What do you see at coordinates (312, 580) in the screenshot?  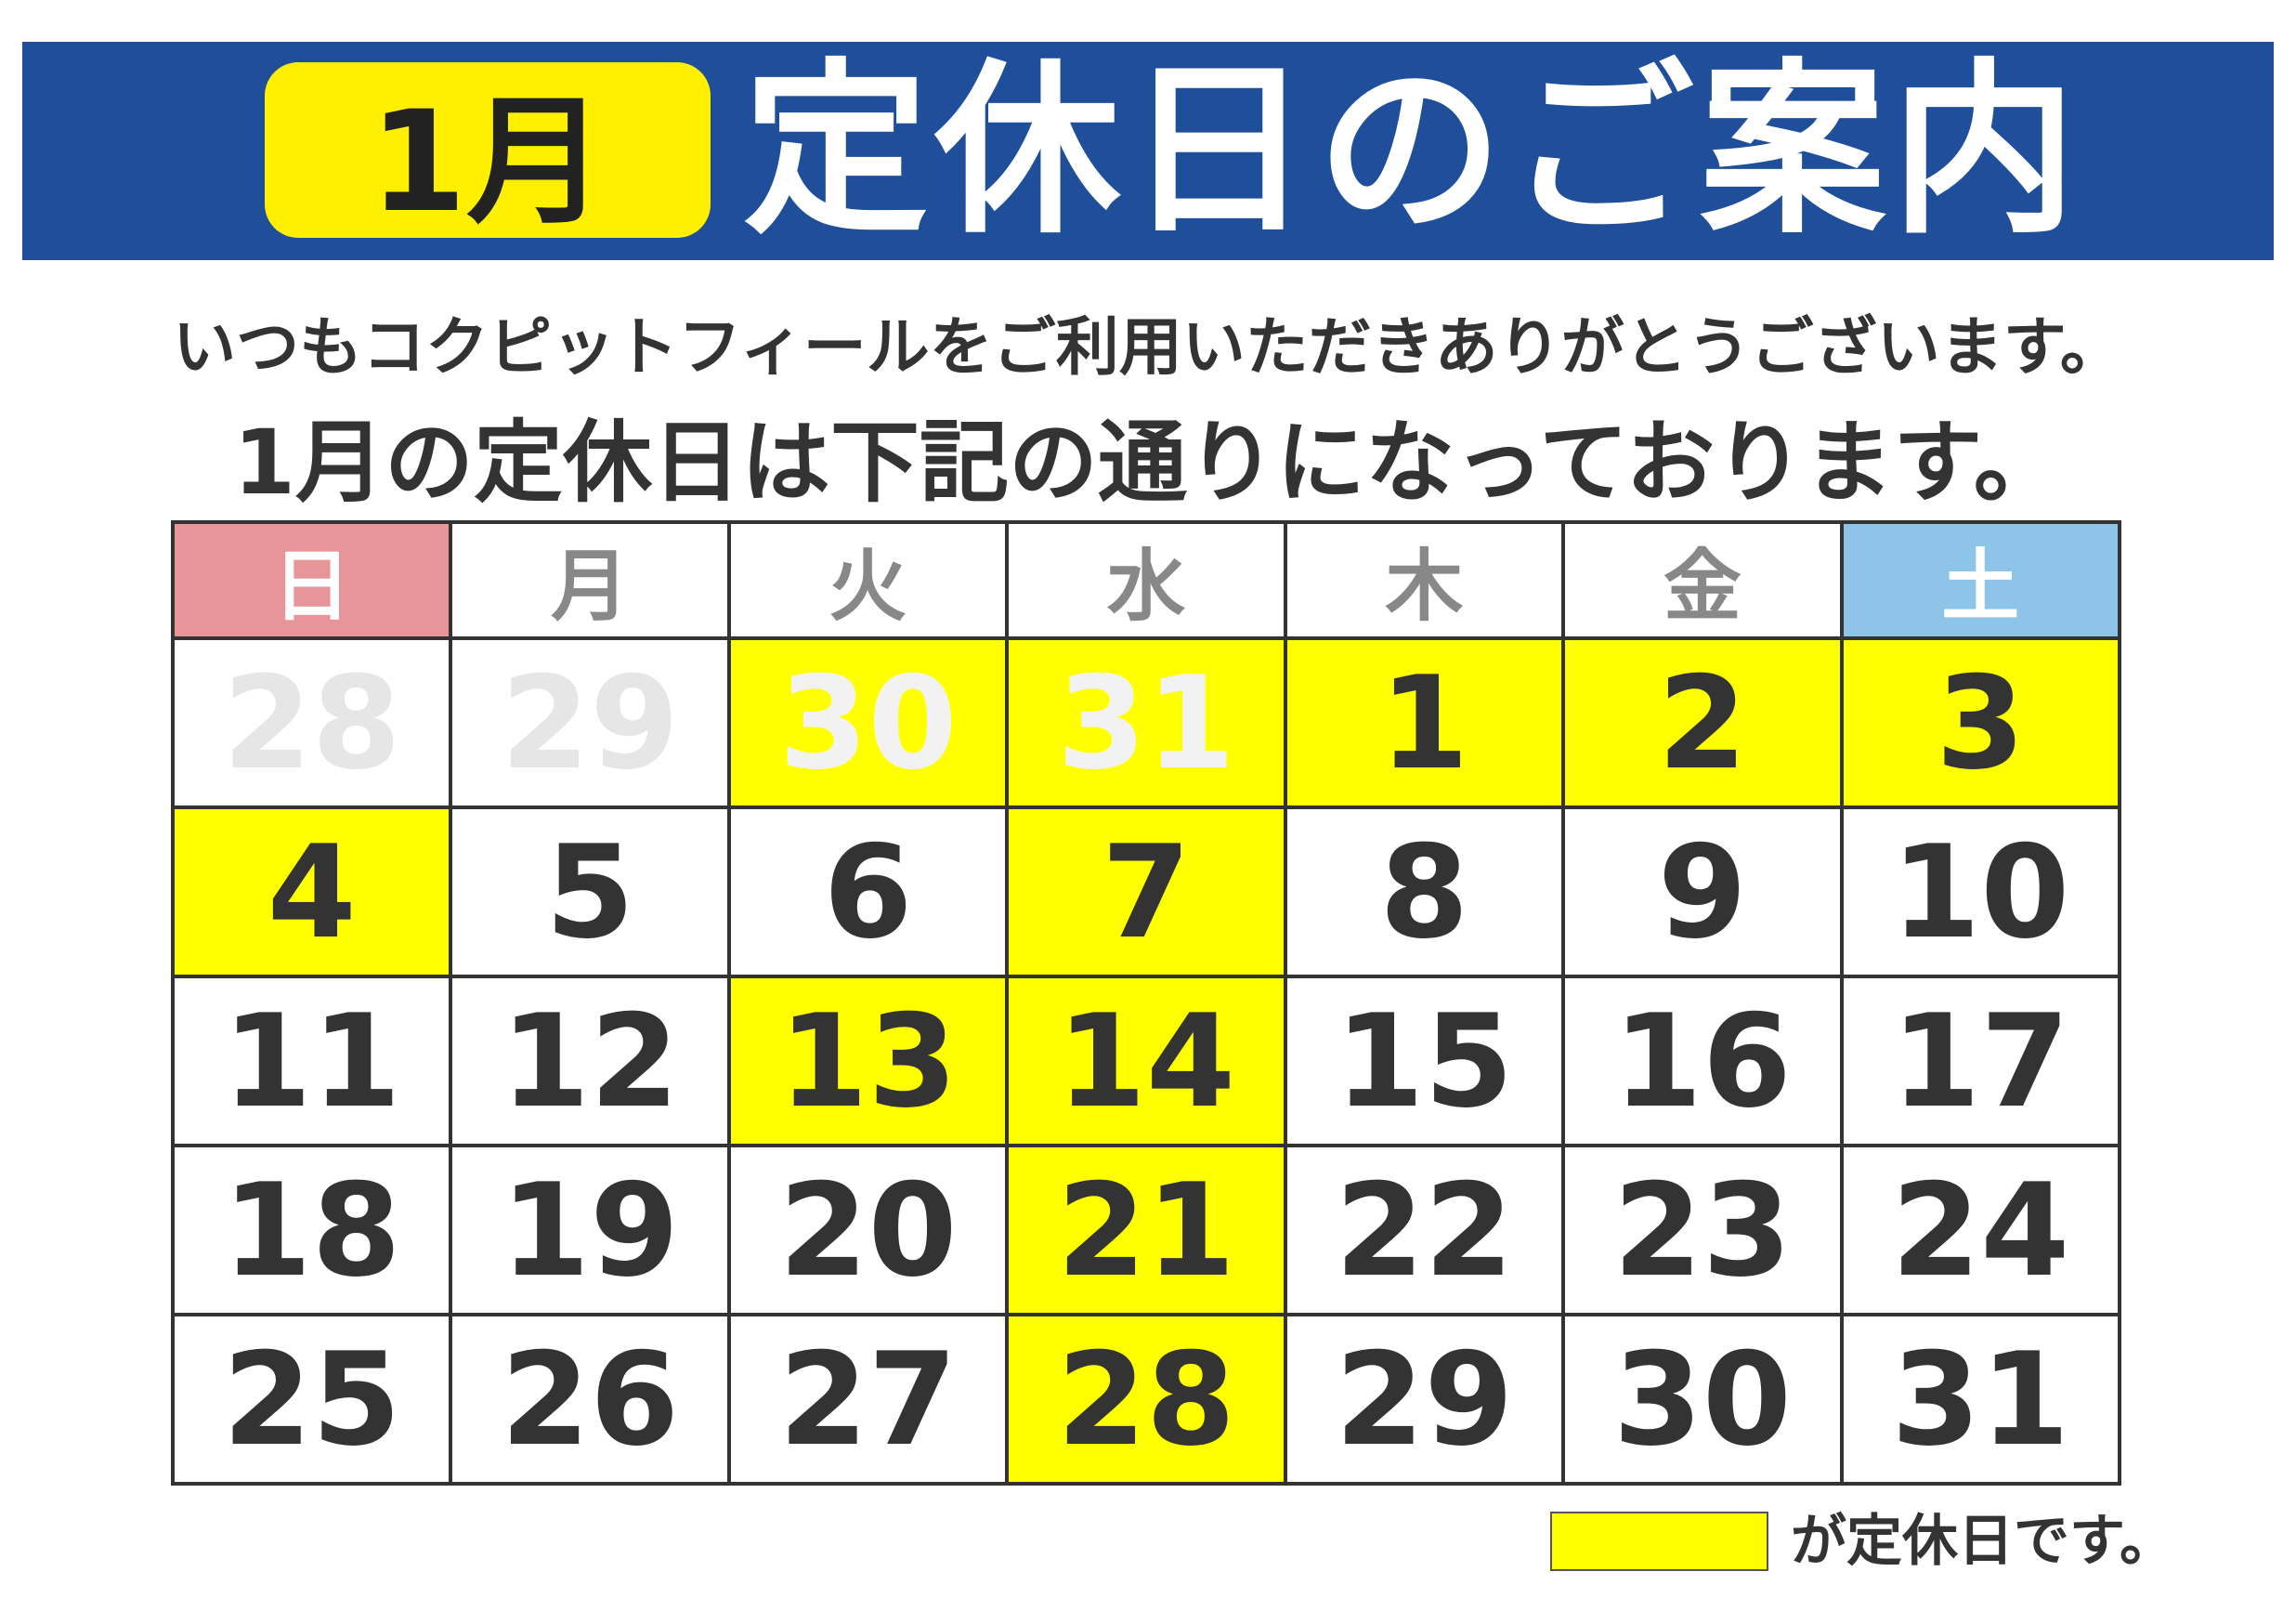 I see `weekday-header: 日` at bounding box center [312, 580].